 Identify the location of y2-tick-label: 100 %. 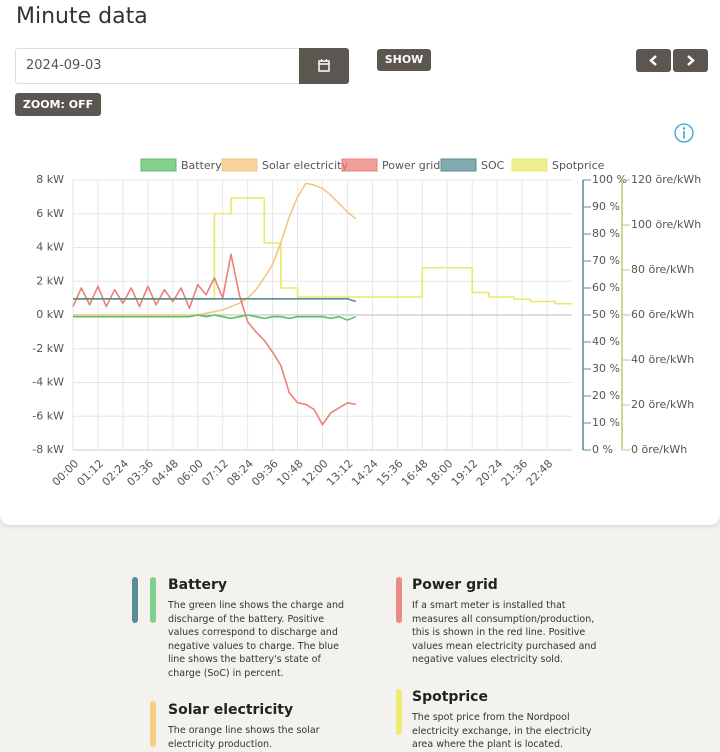
(609, 179).